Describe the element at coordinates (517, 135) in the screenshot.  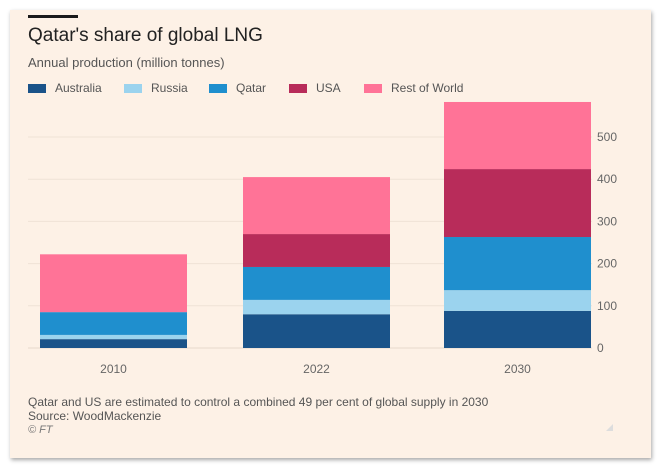
I see `bar-segment-rest-of-world-2030` at that location.